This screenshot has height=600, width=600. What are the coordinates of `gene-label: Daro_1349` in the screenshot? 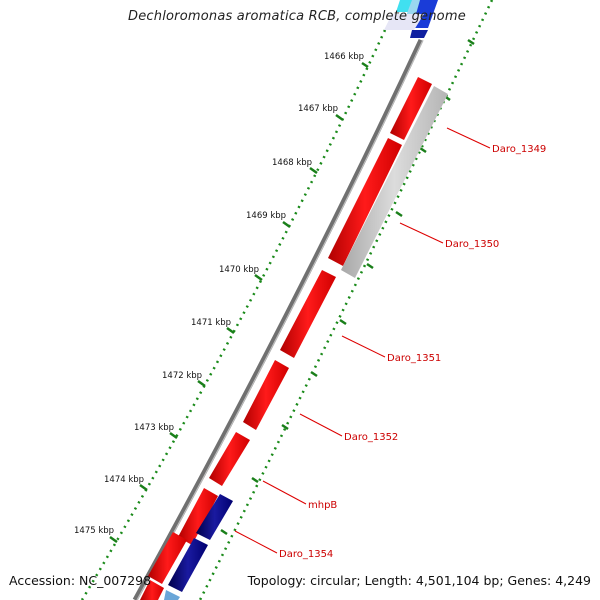 It's located at (519, 149).